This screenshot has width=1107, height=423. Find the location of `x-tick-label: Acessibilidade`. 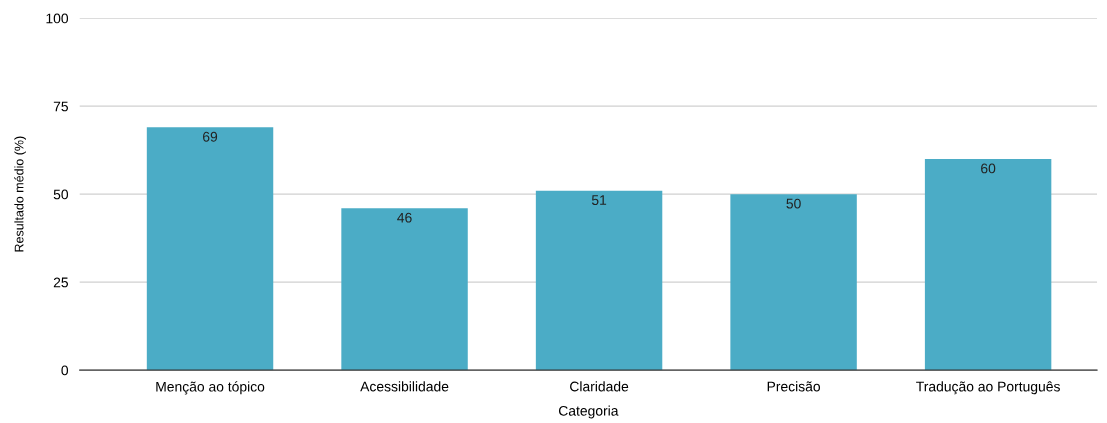

x-tick-label: Acessibilidade is located at coordinates (404, 386).